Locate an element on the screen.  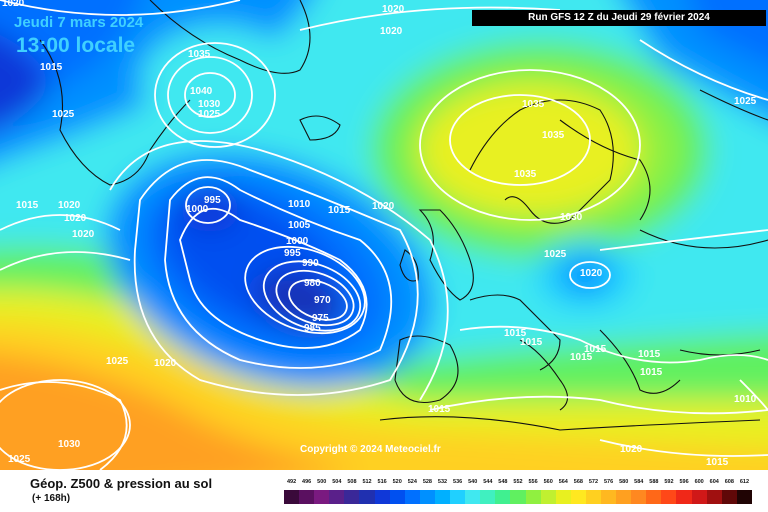
legend-value: 528 is located at coordinates (427, 482).